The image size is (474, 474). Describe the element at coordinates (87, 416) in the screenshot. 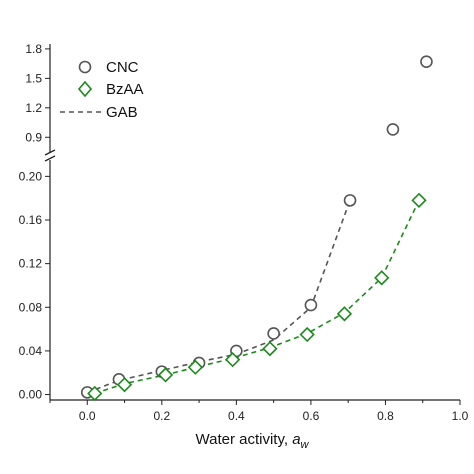

I see `x-tick-label: 0.0` at that location.